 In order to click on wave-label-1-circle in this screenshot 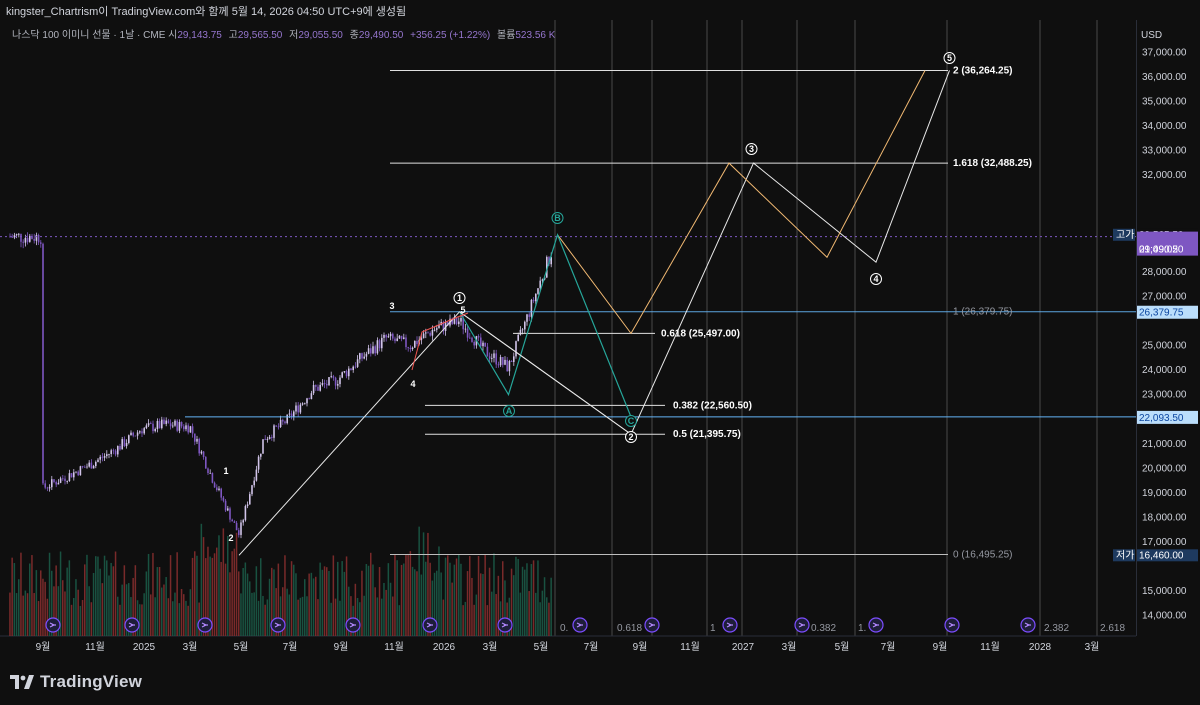, I will do `click(459, 298)`.